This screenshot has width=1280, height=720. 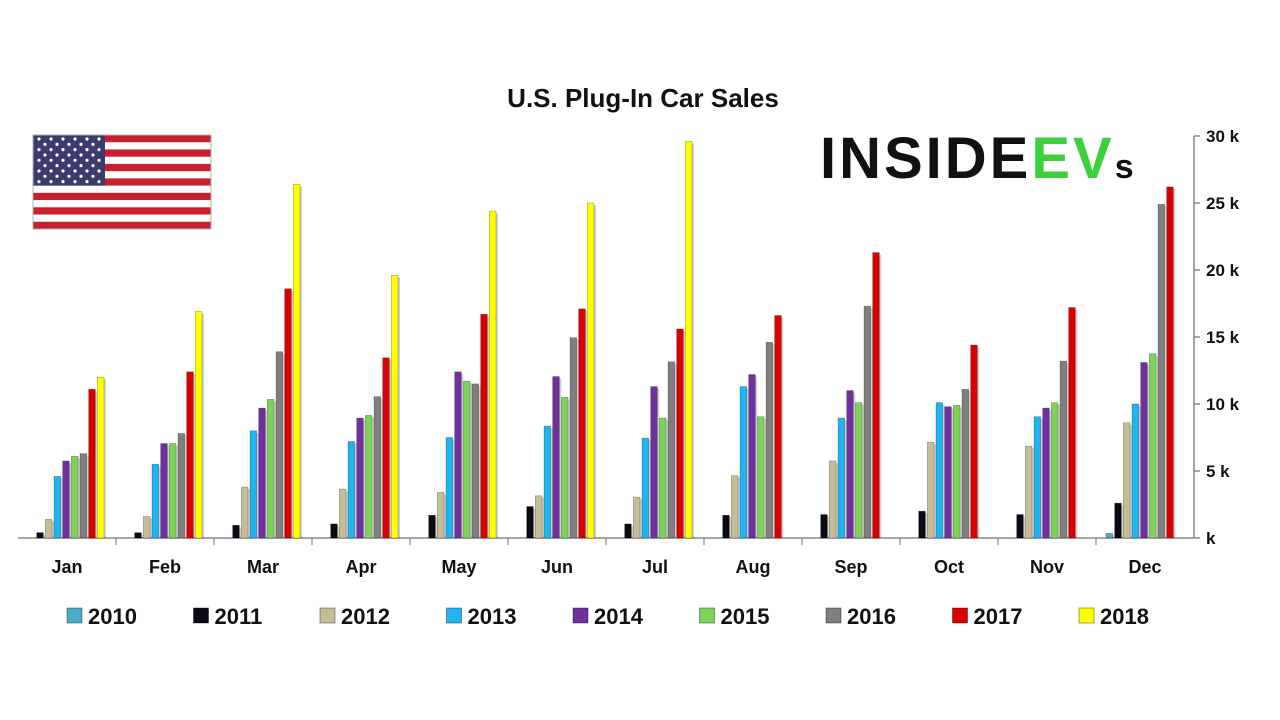 What do you see at coordinates (655, 567) in the screenshot?
I see `category-label: Jul` at bounding box center [655, 567].